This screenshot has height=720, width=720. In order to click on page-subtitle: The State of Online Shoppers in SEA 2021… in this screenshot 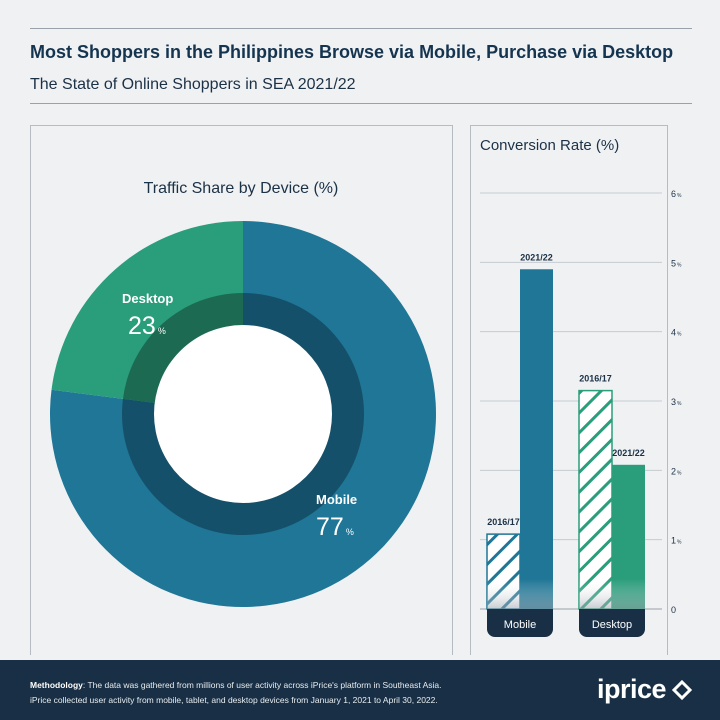, I will do `click(193, 84)`.